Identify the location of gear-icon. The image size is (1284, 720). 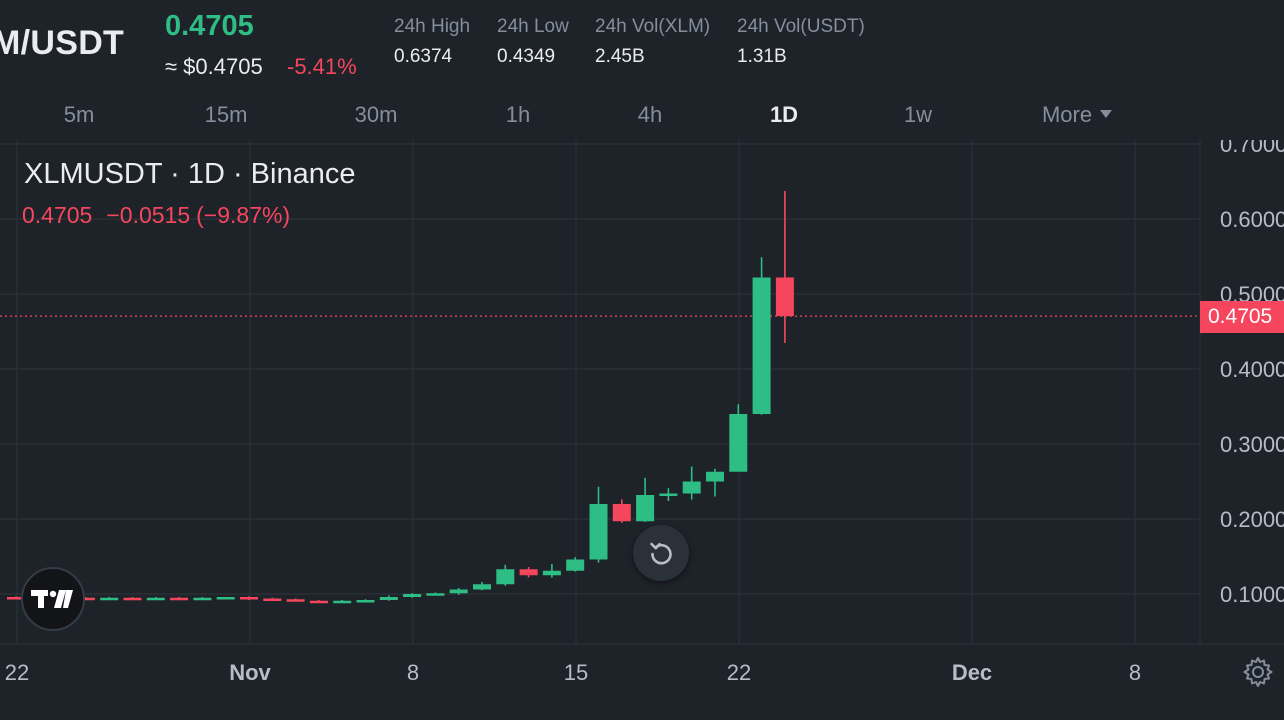
(1258, 672).